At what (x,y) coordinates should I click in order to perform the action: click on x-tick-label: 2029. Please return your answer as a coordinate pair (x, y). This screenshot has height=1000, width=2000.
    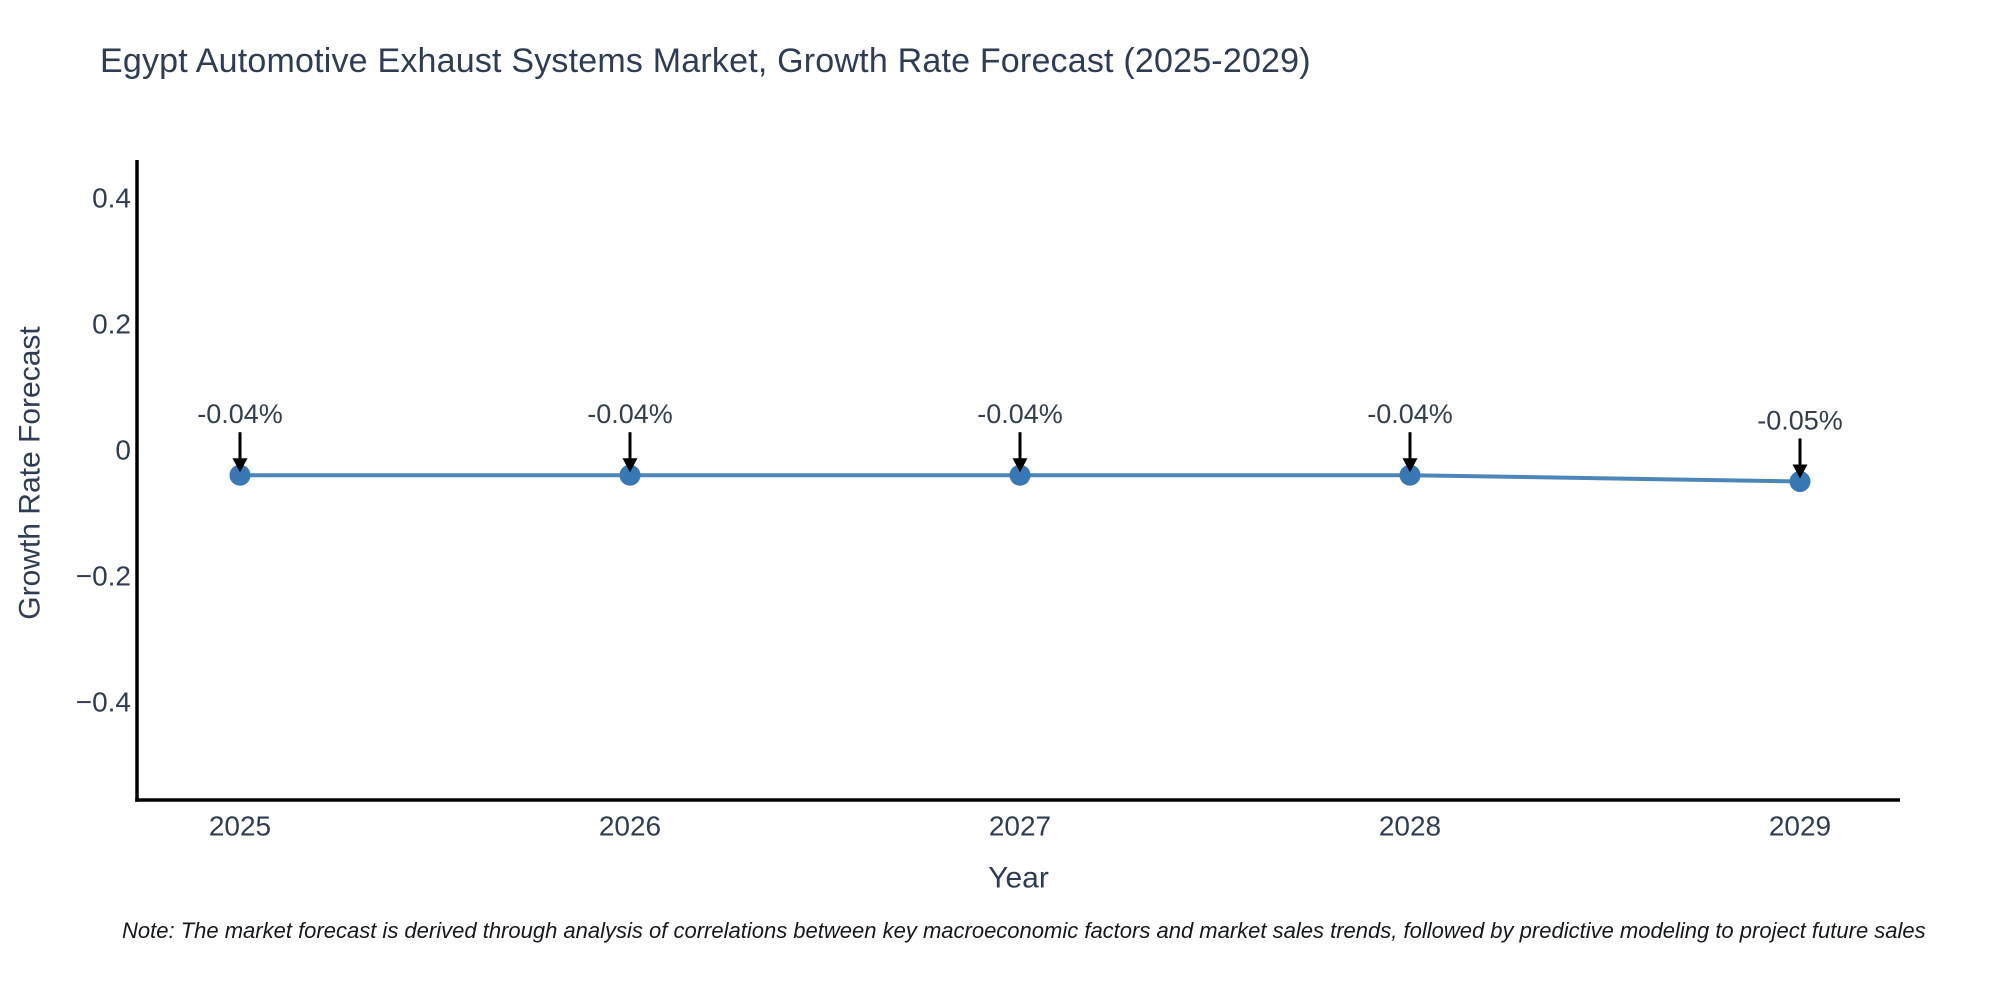
    Looking at the image, I should click on (1800, 826).